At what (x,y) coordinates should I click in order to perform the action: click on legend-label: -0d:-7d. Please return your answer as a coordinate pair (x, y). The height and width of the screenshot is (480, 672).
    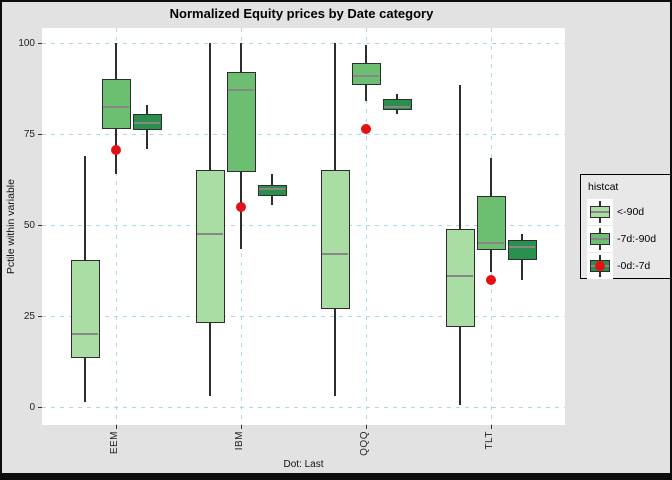
    Looking at the image, I should click on (634, 266).